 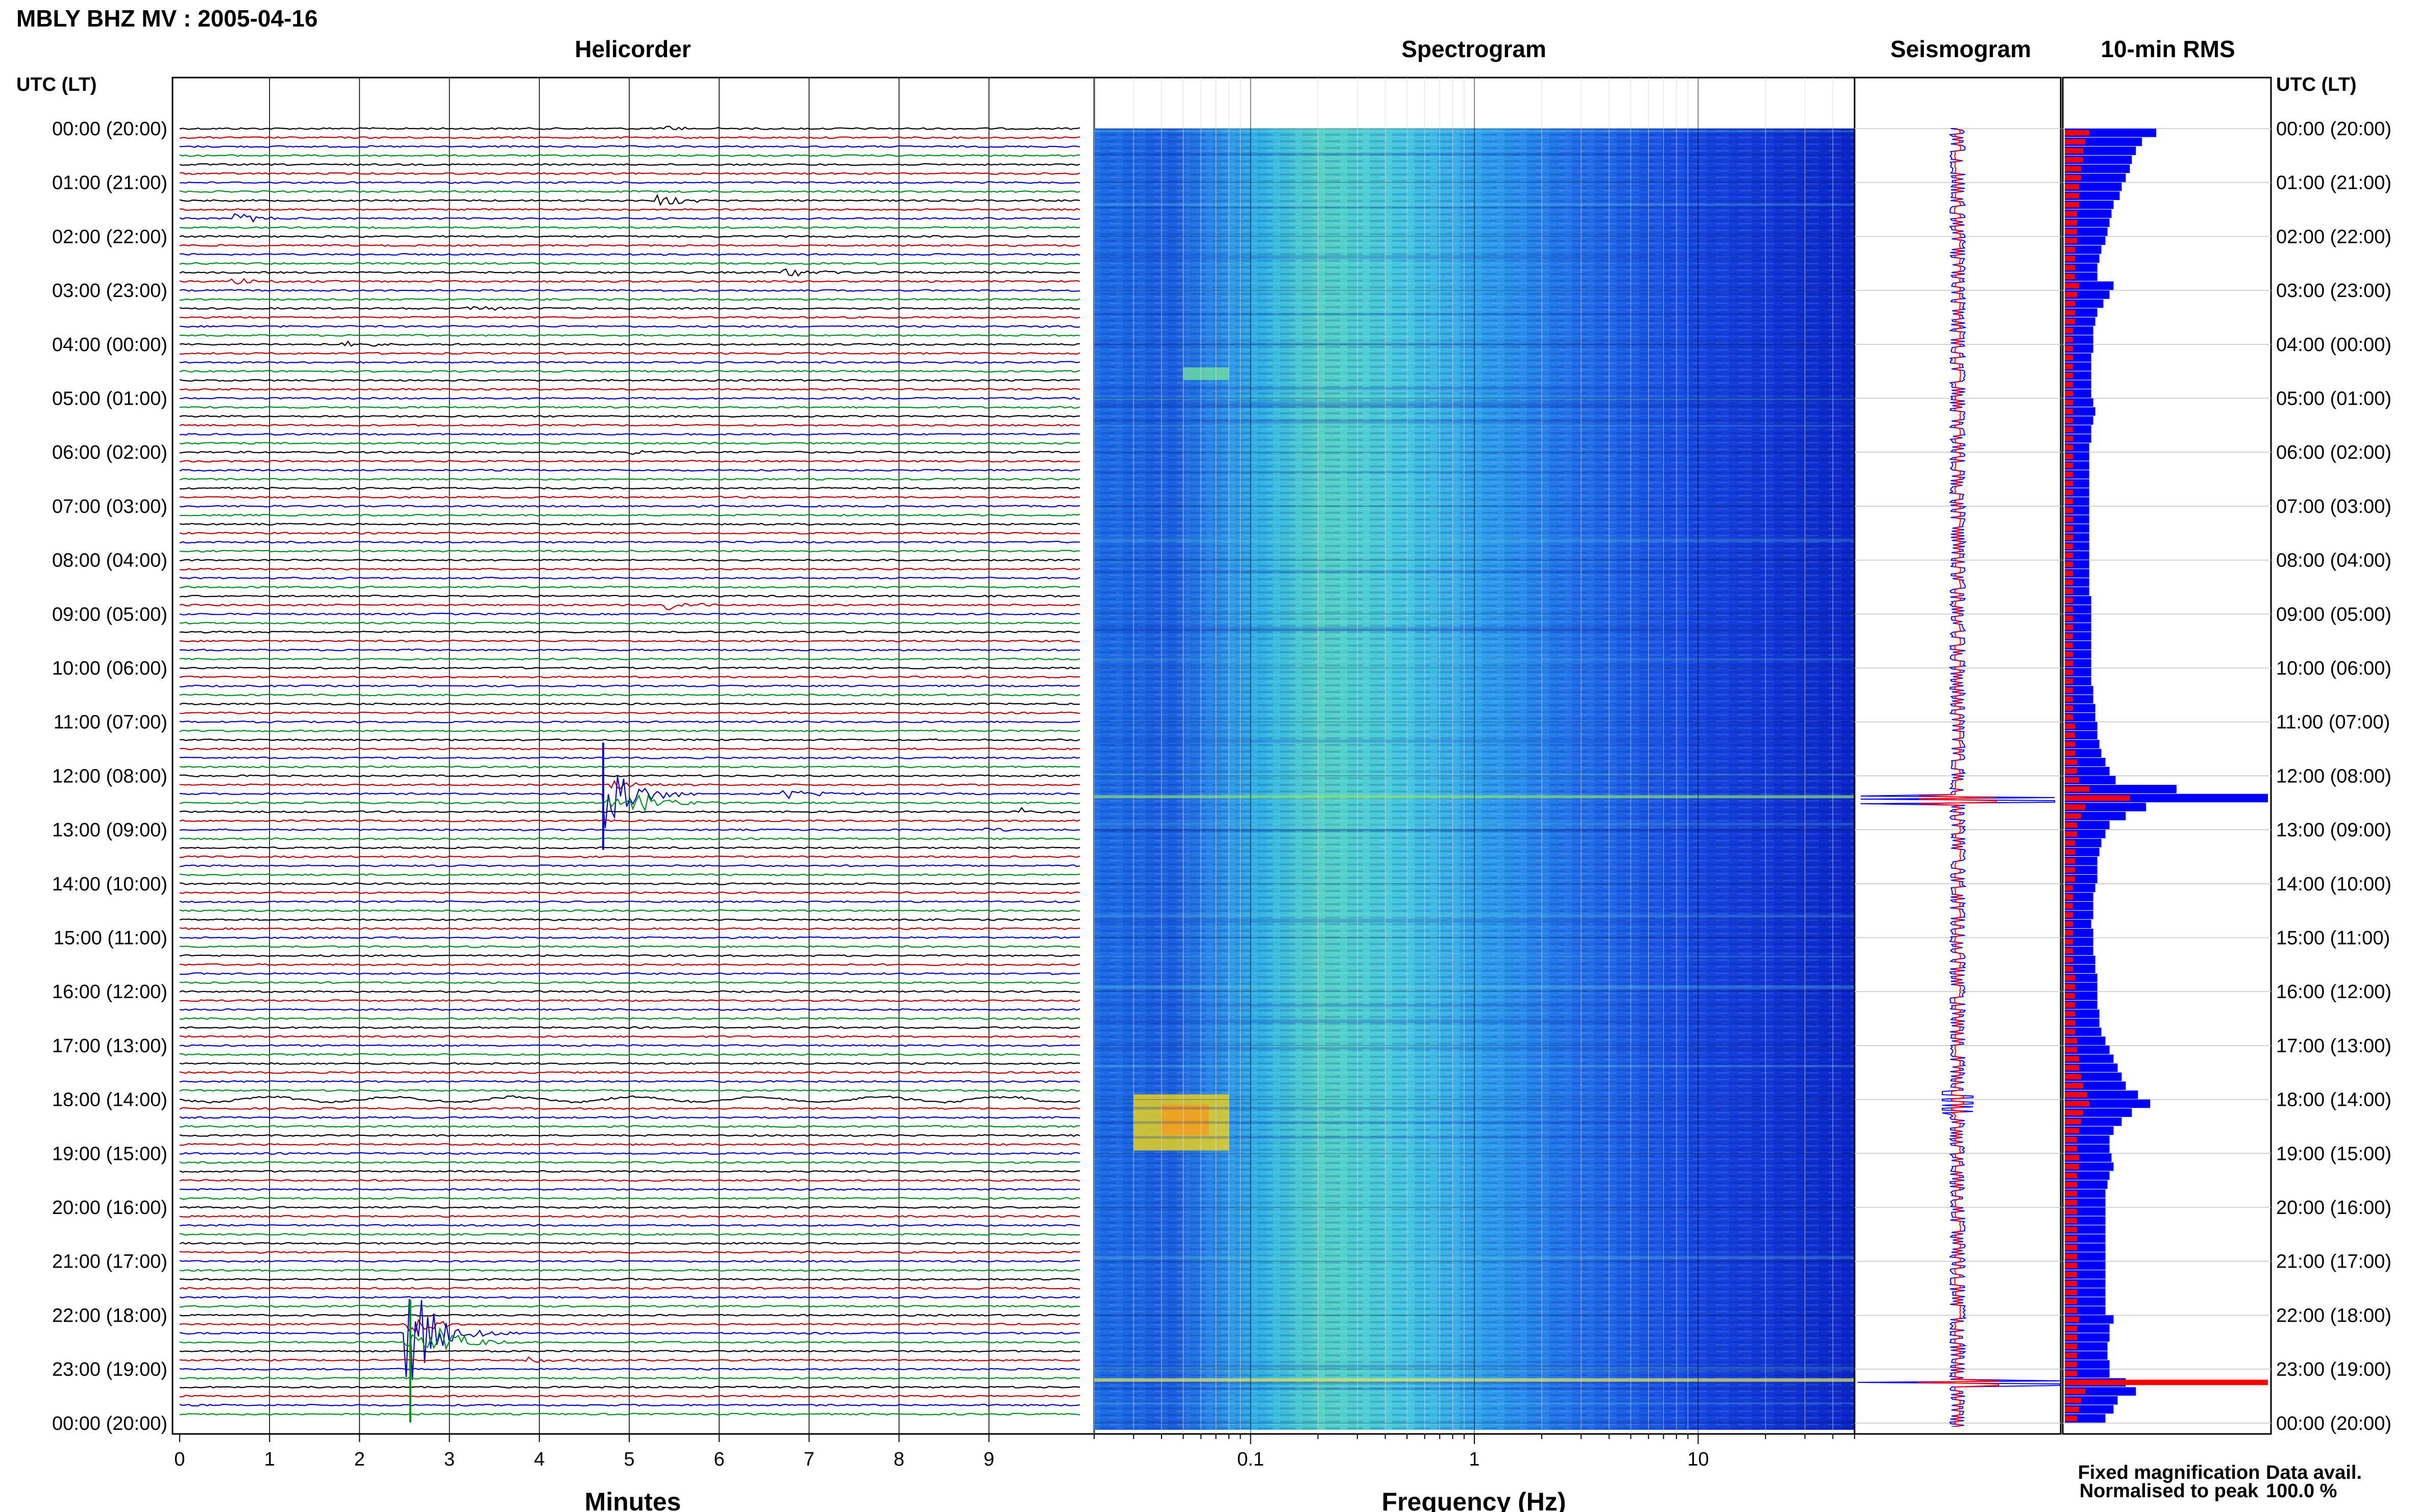 I want to click on time-label-right: 00:00 (20:00), so click(x=2333, y=129).